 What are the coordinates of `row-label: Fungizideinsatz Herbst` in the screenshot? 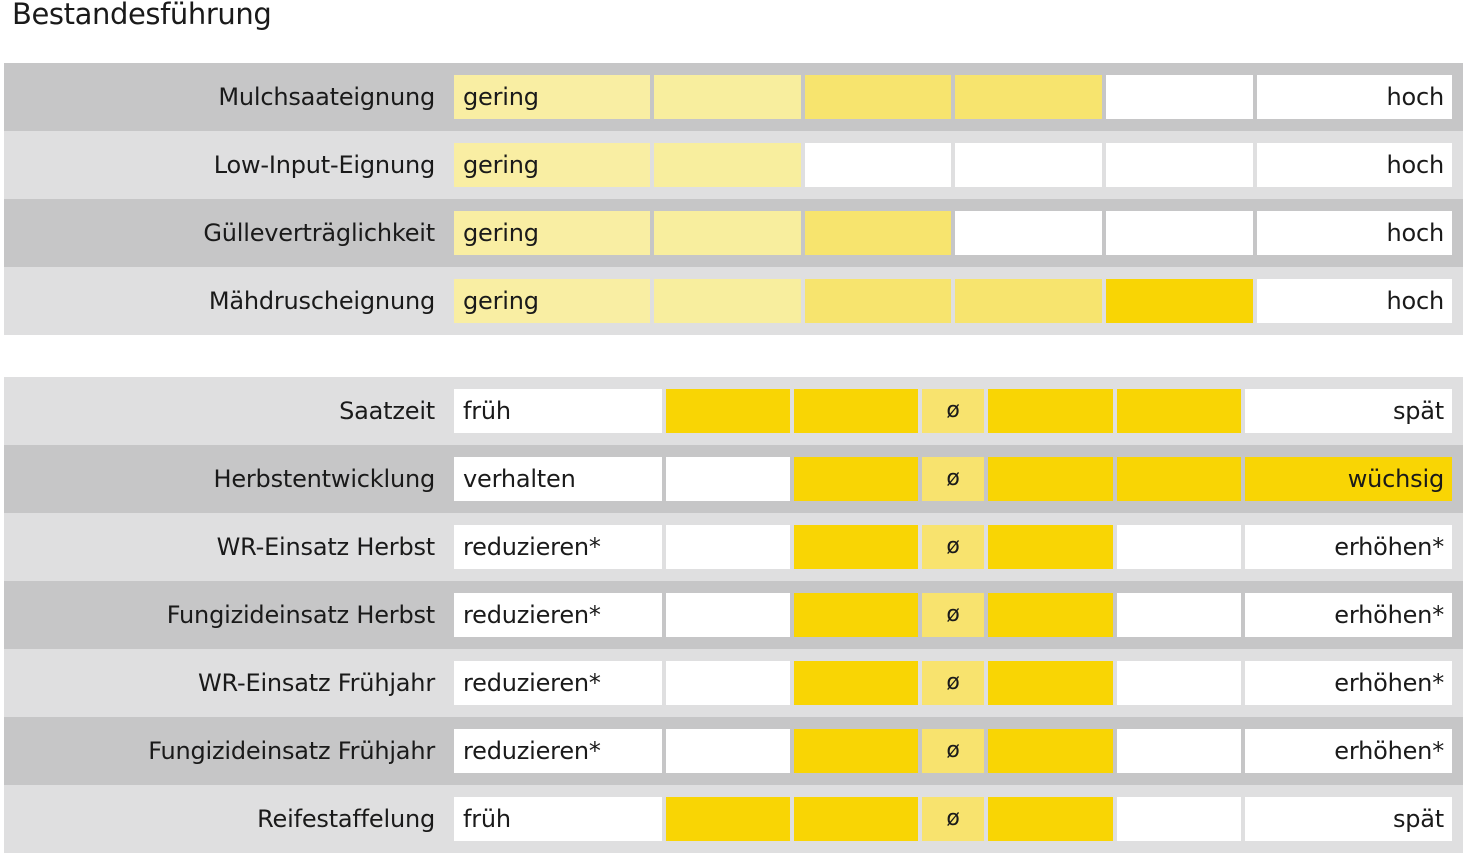 It's located at (300, 615).